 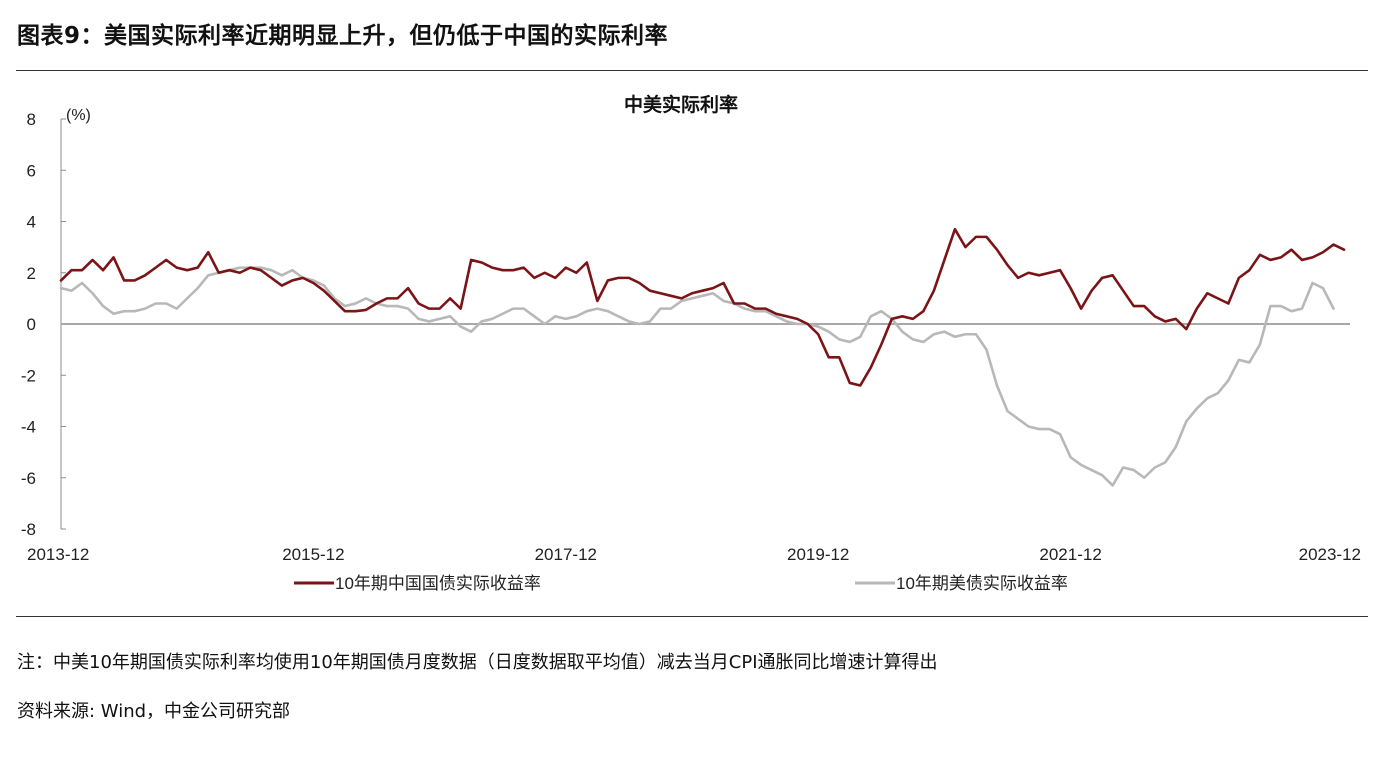 What do you see at coordinates (58, 554) in the screenshot?
I see `x-tick-label: 2013-12` at bounding box center [58, 554].